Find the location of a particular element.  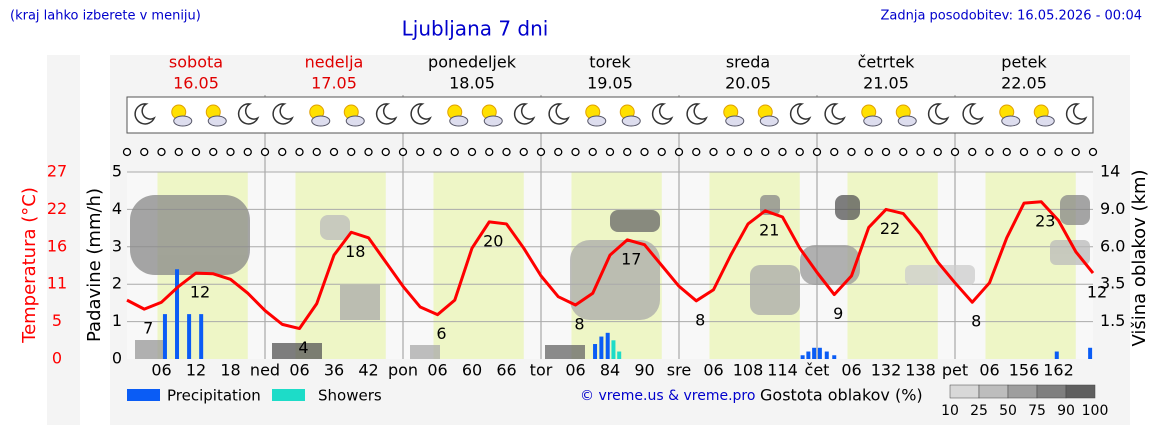

temp-tick-label: 5 is located at coordinates (57, 320).